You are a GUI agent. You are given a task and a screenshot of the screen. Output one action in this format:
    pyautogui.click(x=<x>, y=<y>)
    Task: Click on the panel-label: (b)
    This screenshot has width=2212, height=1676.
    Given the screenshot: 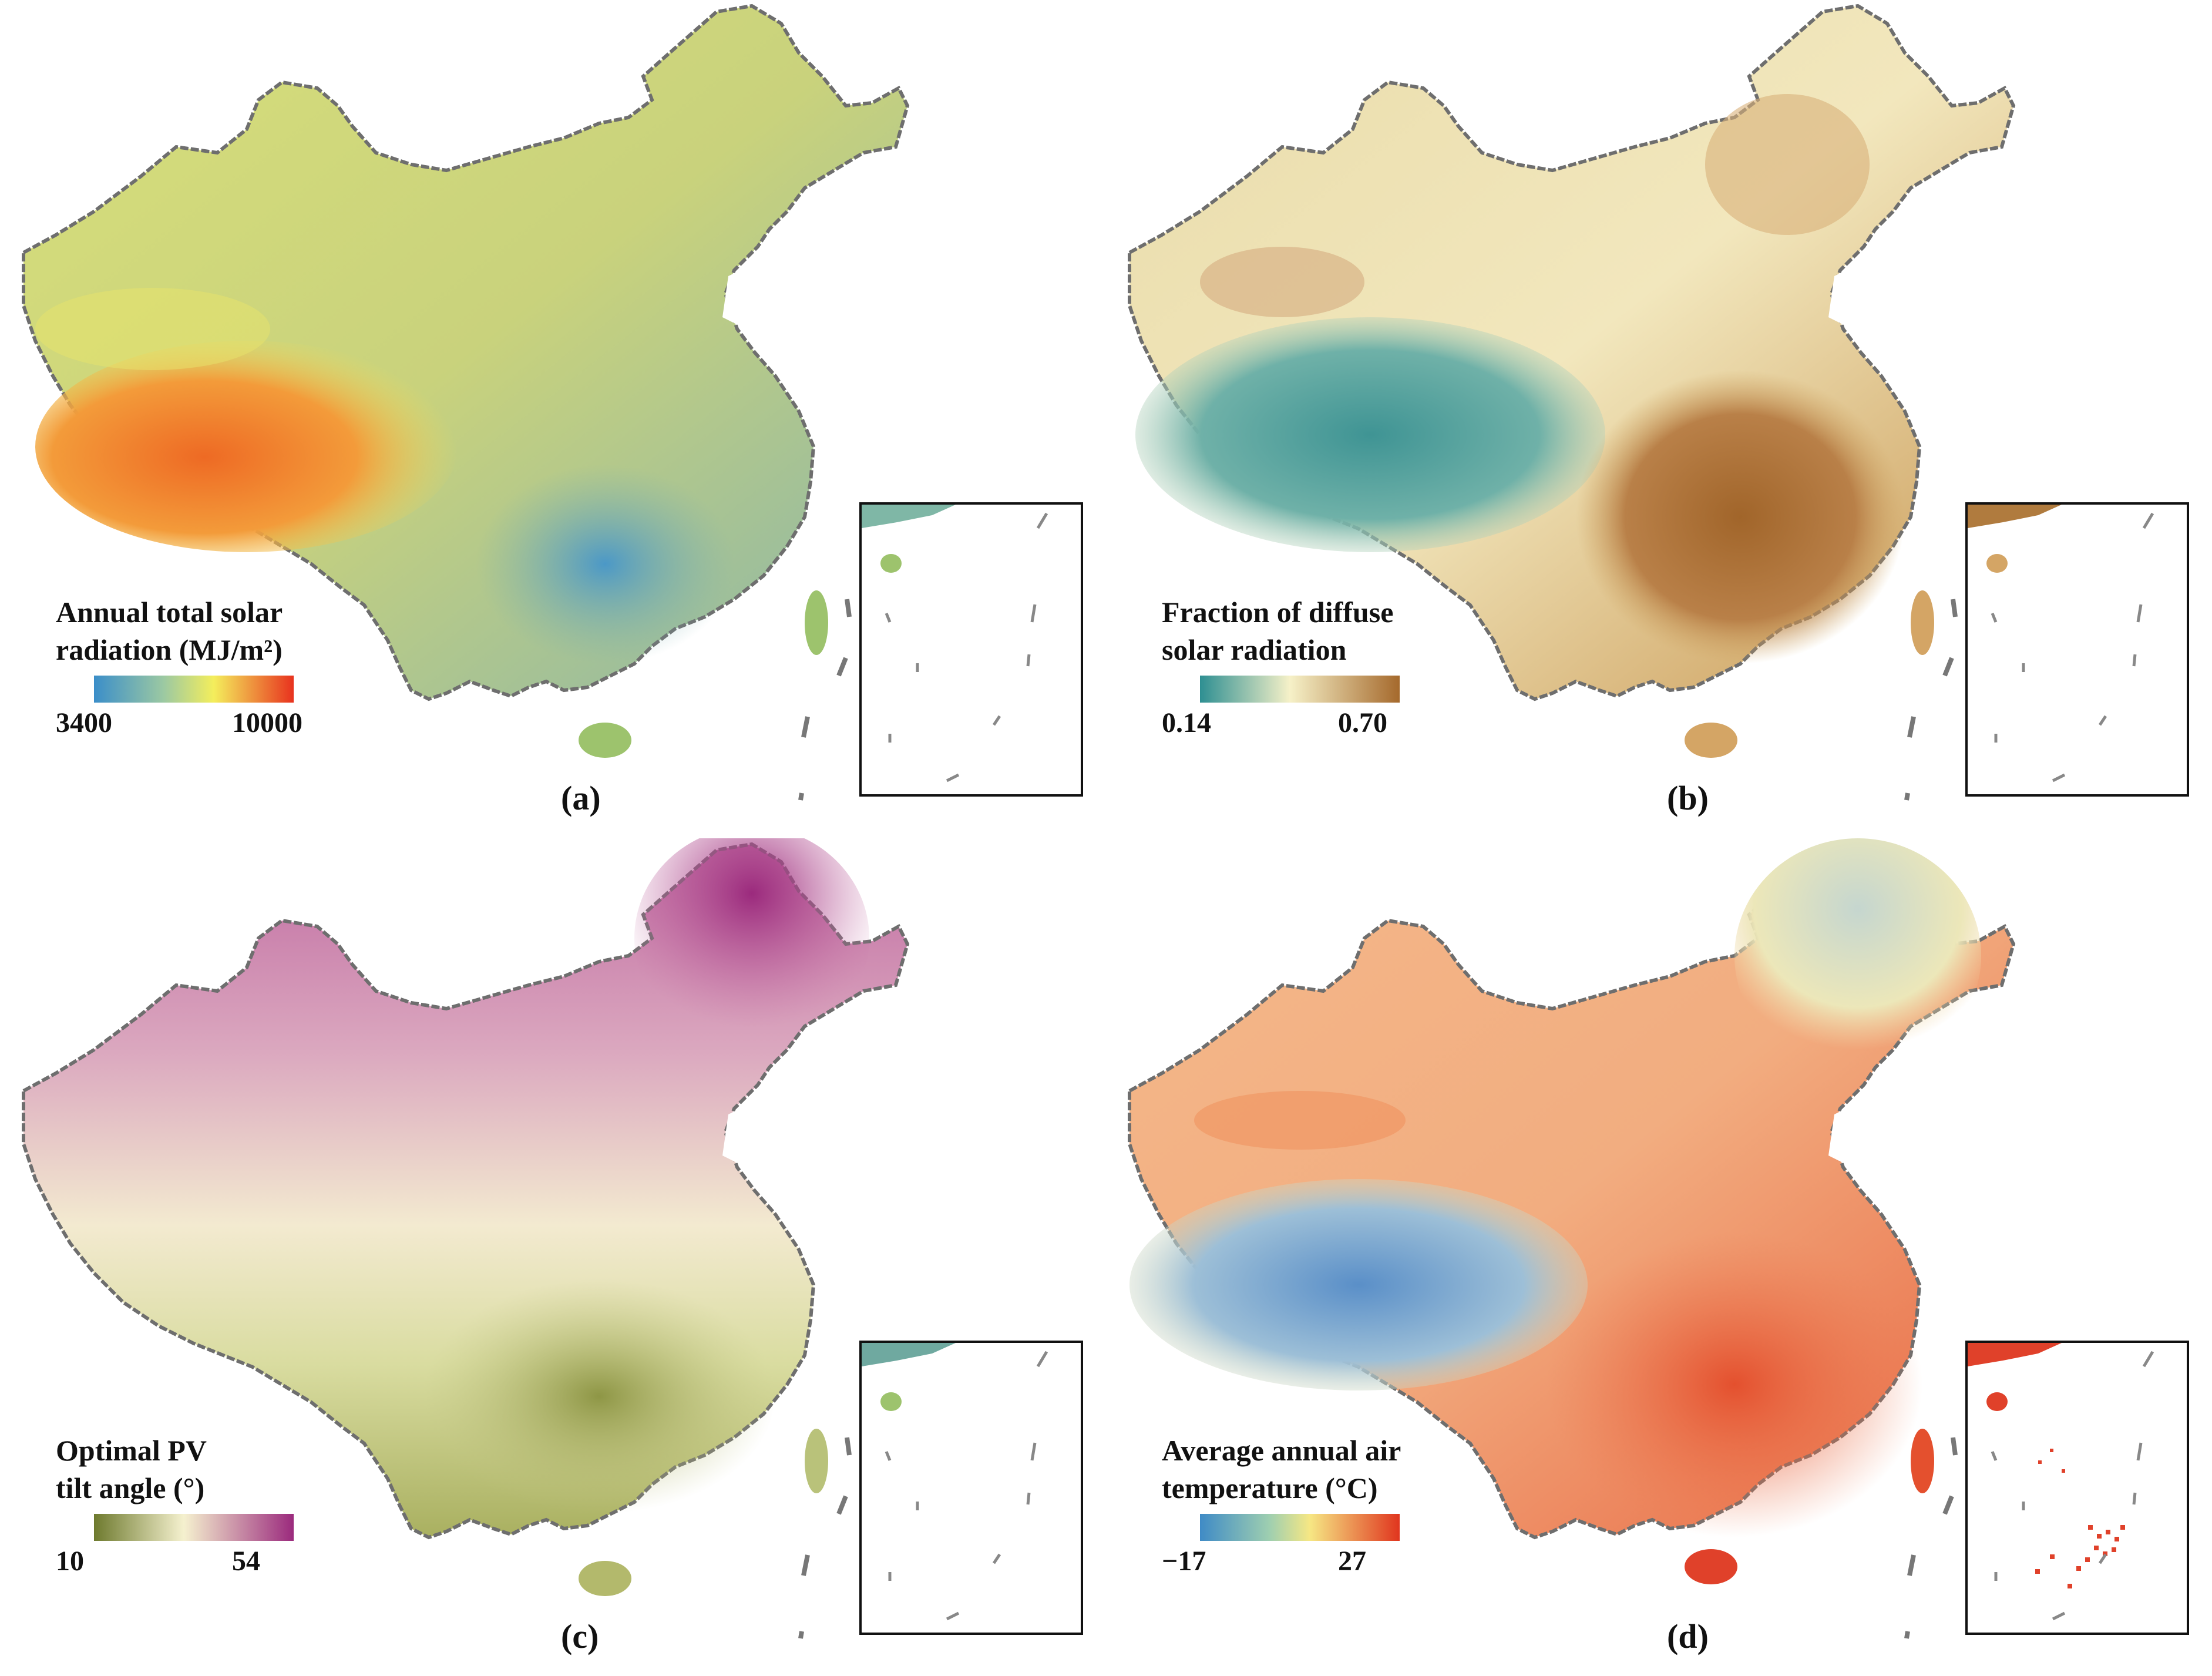 What is the action you would take?
    pyautogui.click(x=1688, y=798)
    